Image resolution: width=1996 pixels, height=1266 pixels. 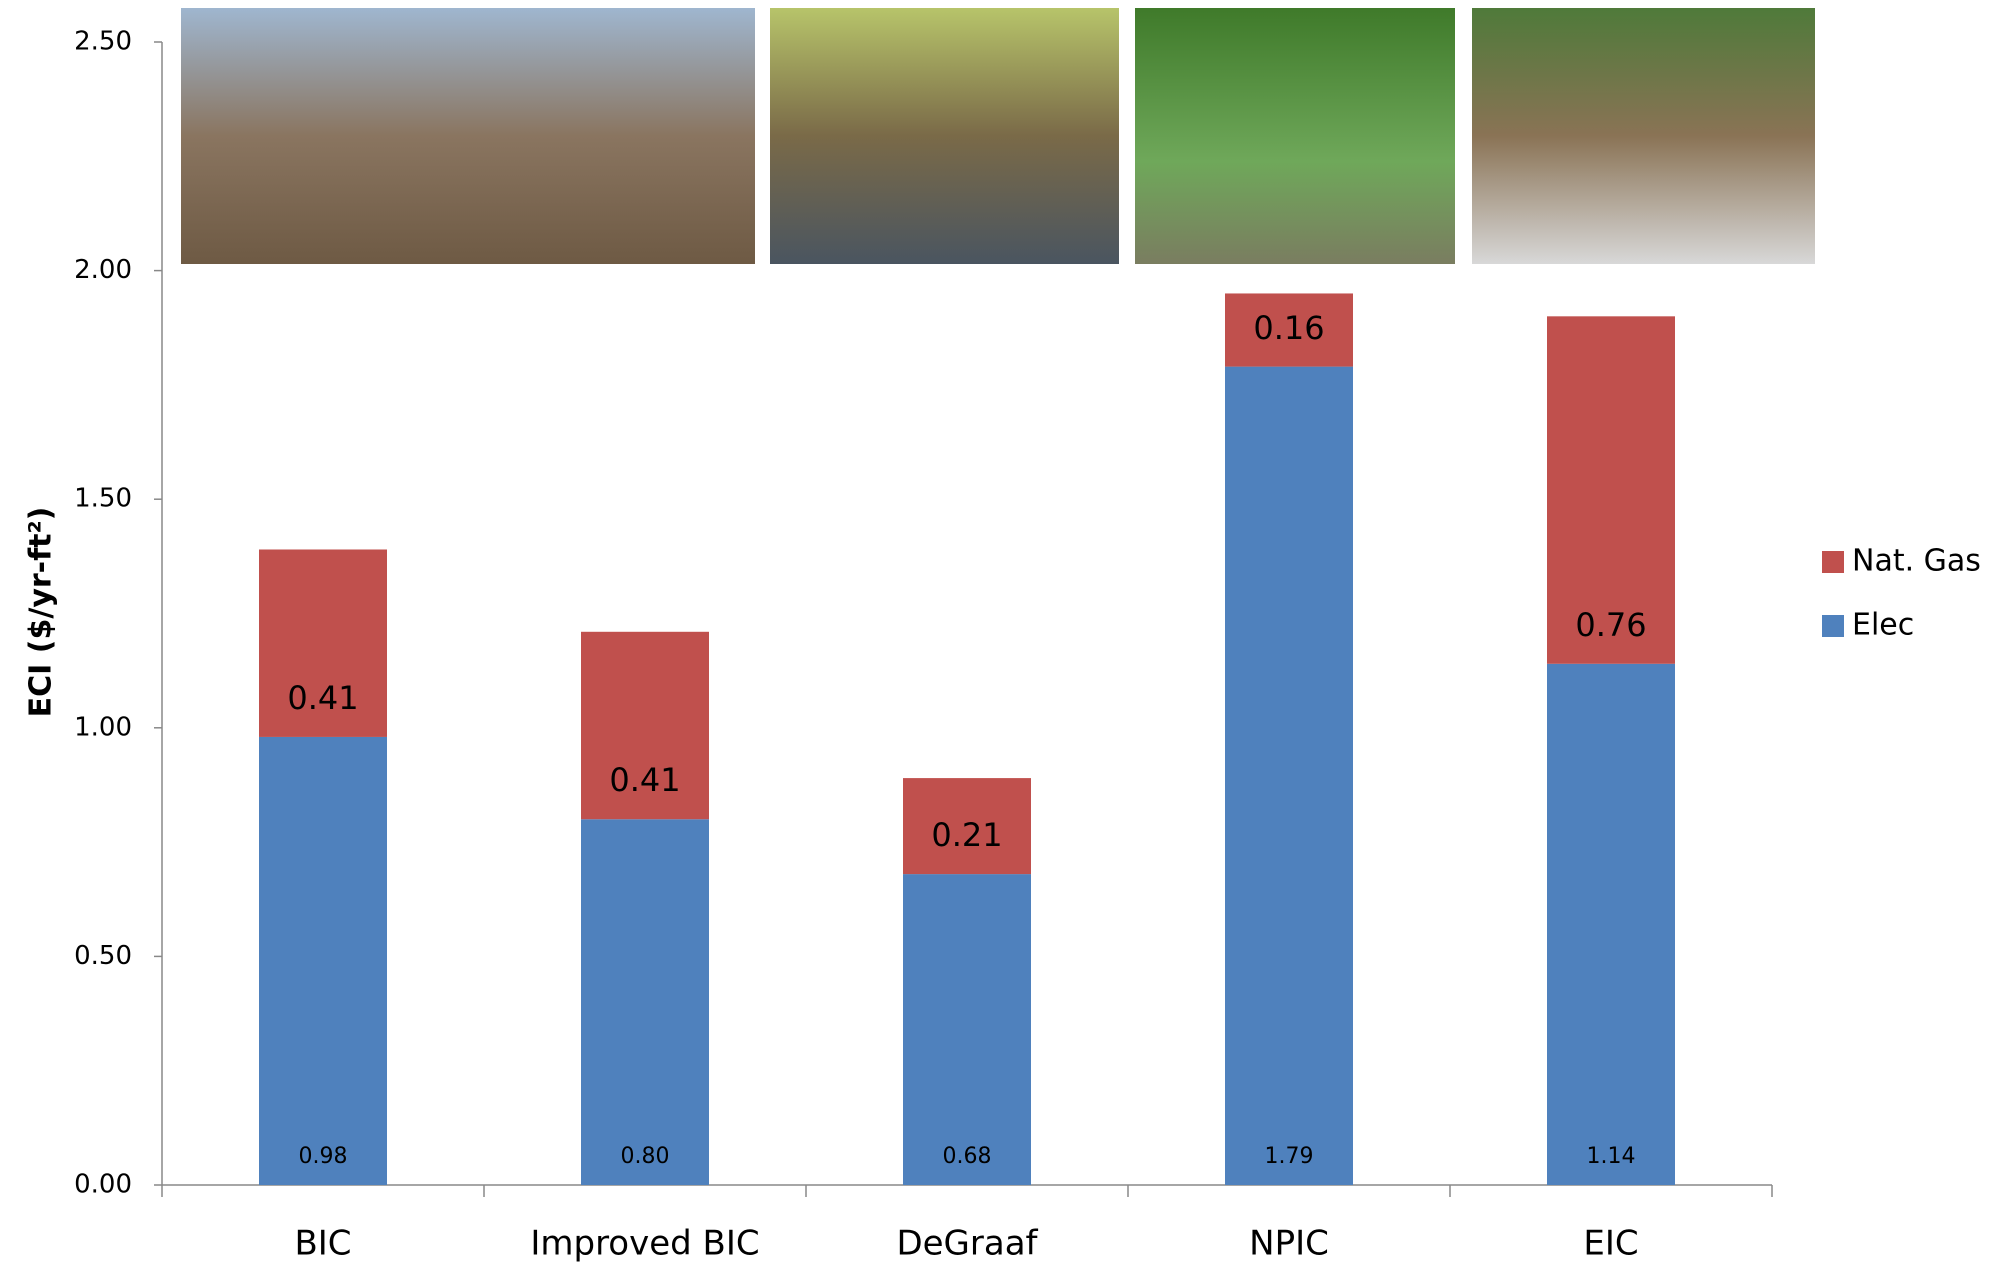 I want to click on x-tick-label: BIC, so click(x=322, y=1244).